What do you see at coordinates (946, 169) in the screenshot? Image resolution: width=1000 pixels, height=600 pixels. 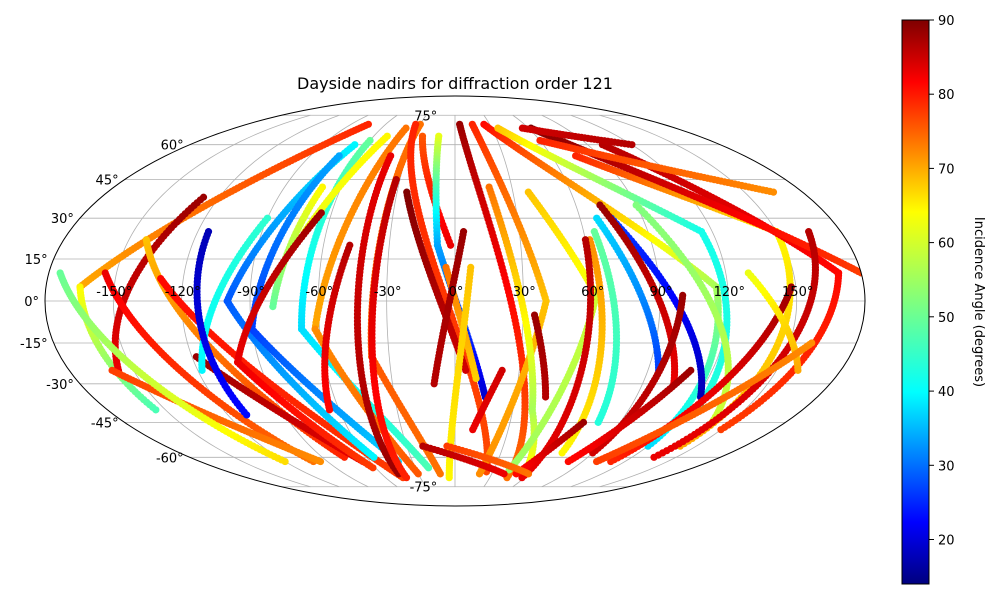 I see `colorbar-tick-label: 70` at bounding box center [946, 169].